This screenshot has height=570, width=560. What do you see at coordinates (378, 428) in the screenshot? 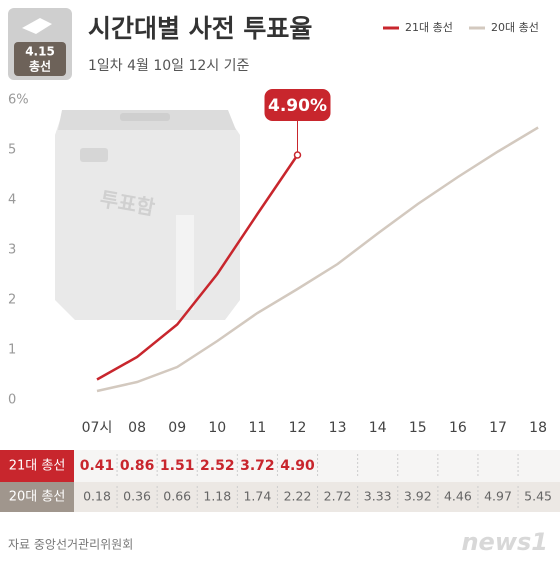
I see `x-tick-label: 14` at bounding box center [378, 428].